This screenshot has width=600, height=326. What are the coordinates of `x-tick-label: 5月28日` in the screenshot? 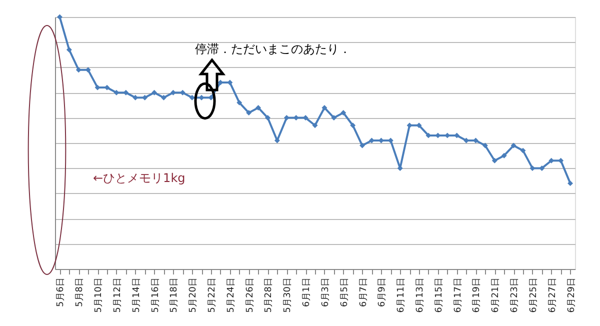 It's located at (269, 295).